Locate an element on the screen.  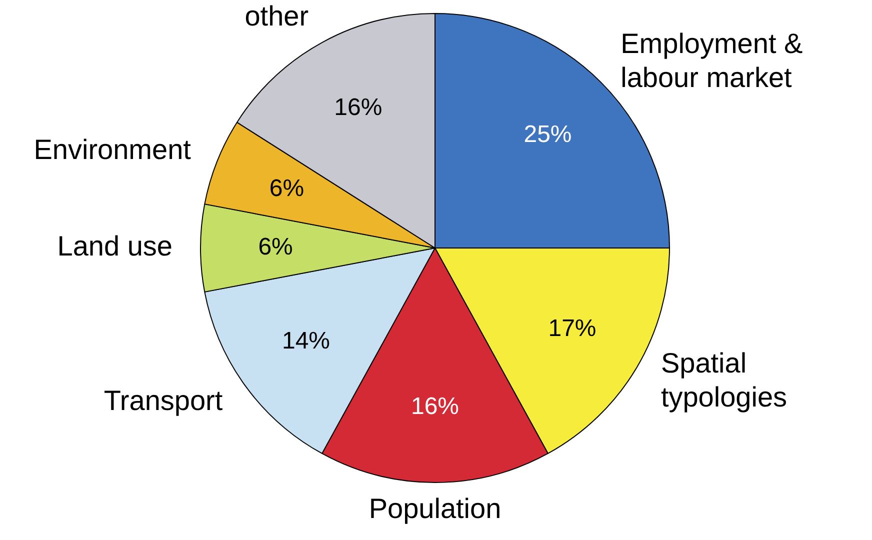
slice-label: Land use is located at coordinates (114, 246).